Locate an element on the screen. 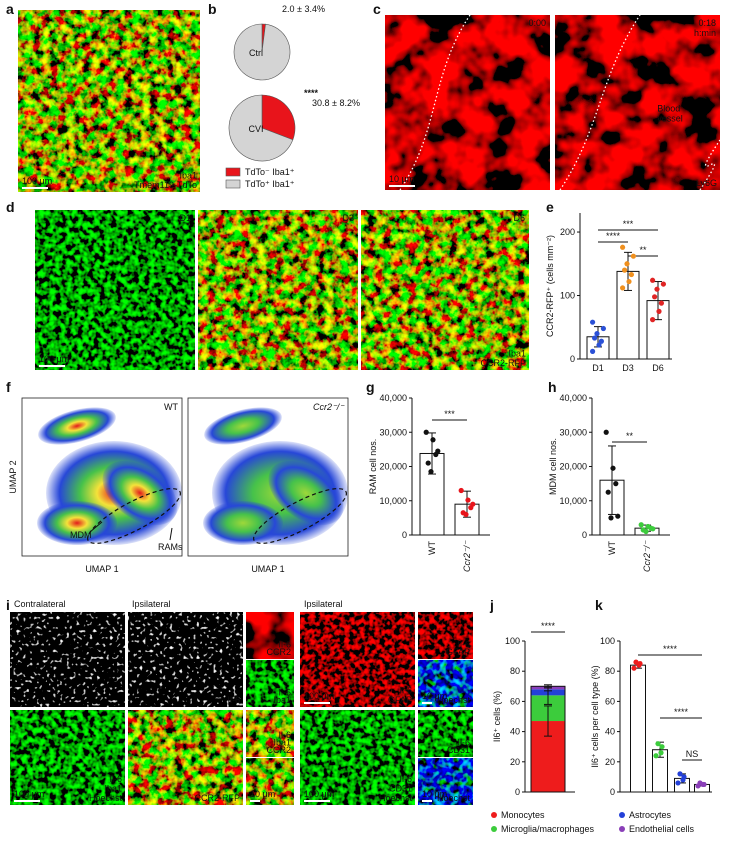 The image size is (730, 841). image-caption: Ipsilateral is located at coordinates (323, 604).